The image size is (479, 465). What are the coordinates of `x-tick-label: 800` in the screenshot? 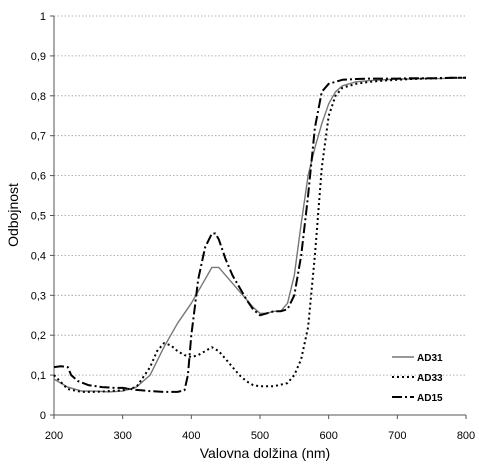 It's located at (466, 436).